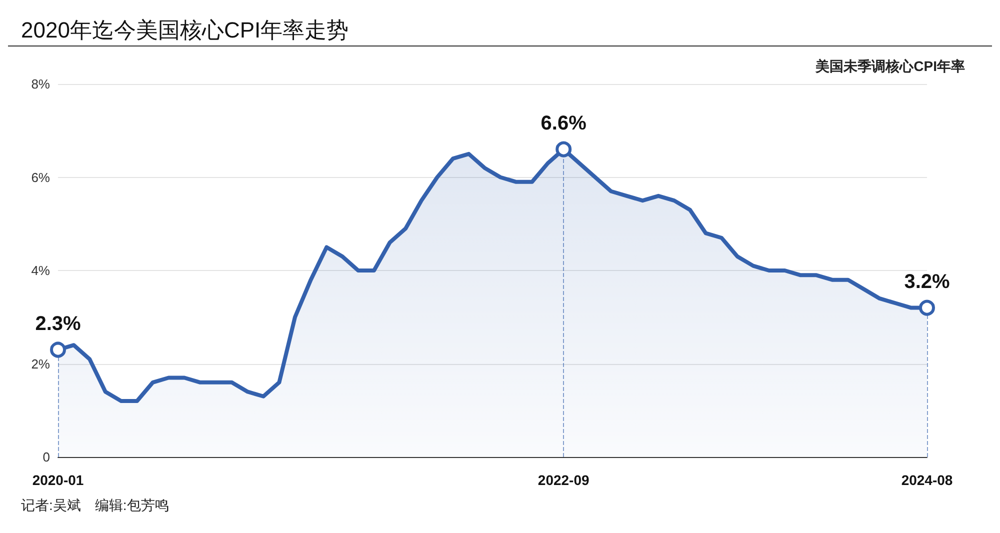 The width and height of the screenshot is (1000, 533). I want to click on chart-title: 2020年迄今美国核心CPI年率走势, so click(185, 30).